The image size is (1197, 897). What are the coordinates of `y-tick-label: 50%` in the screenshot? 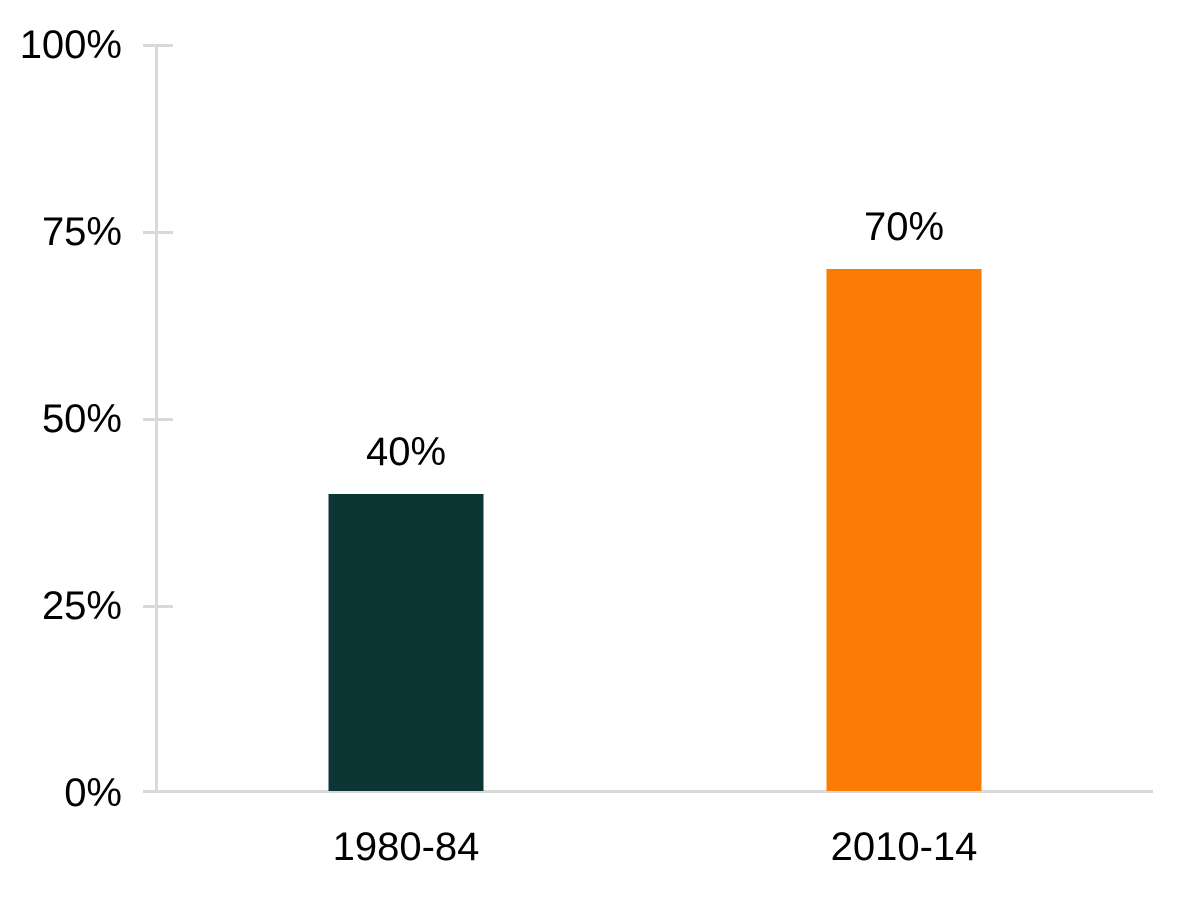 It's located at (81, 419).